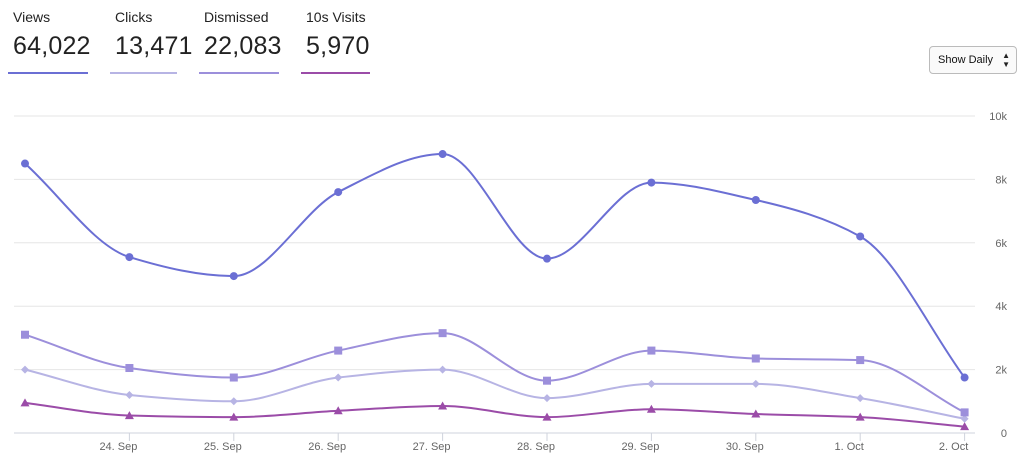 The width and height of the screenshot is (1024, 458). Describe the element at coordinates (998, 275) in the screenshot. I see `y-axis-ticks: 0 2k 4k 6k 8k 10k` at that location.